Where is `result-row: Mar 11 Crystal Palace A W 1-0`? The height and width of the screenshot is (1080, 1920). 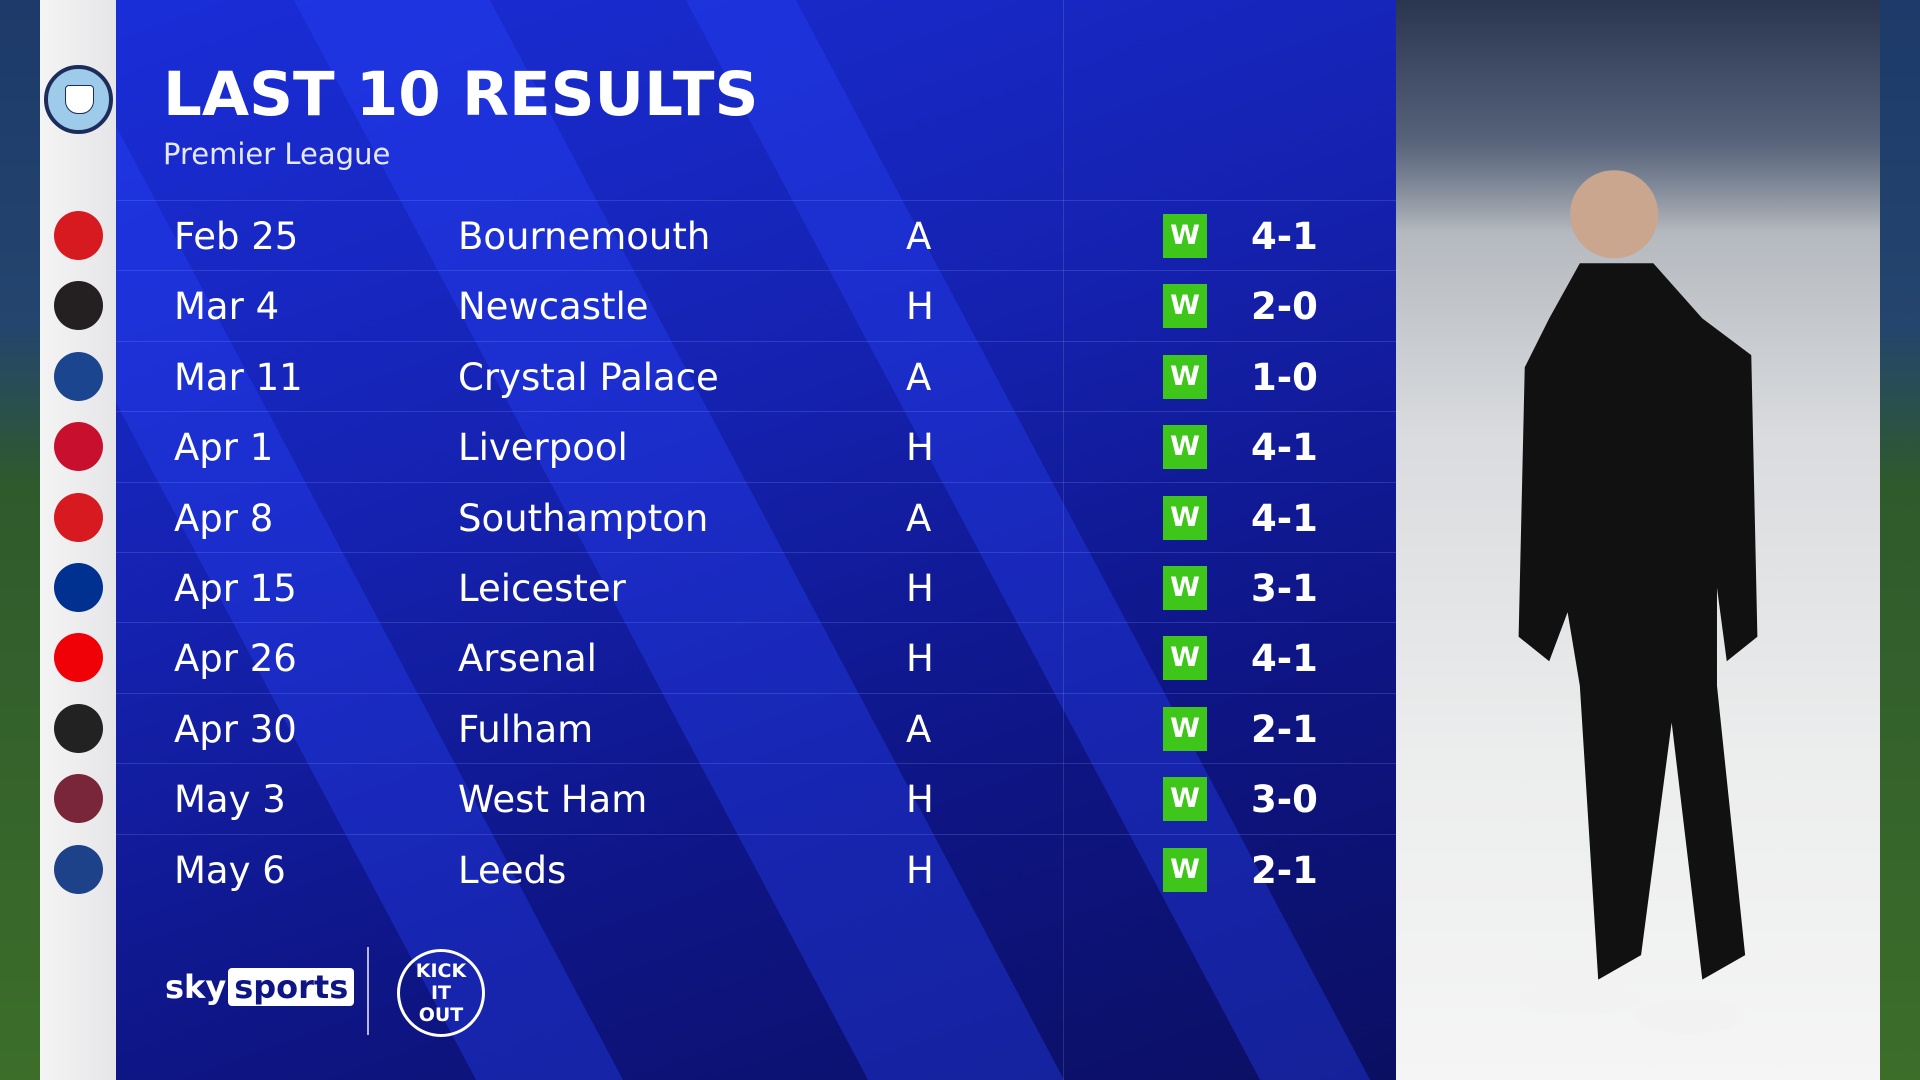
result-row: Mar 11 Crystal Palace A W 1-0 is located at coordinates (756, 376).